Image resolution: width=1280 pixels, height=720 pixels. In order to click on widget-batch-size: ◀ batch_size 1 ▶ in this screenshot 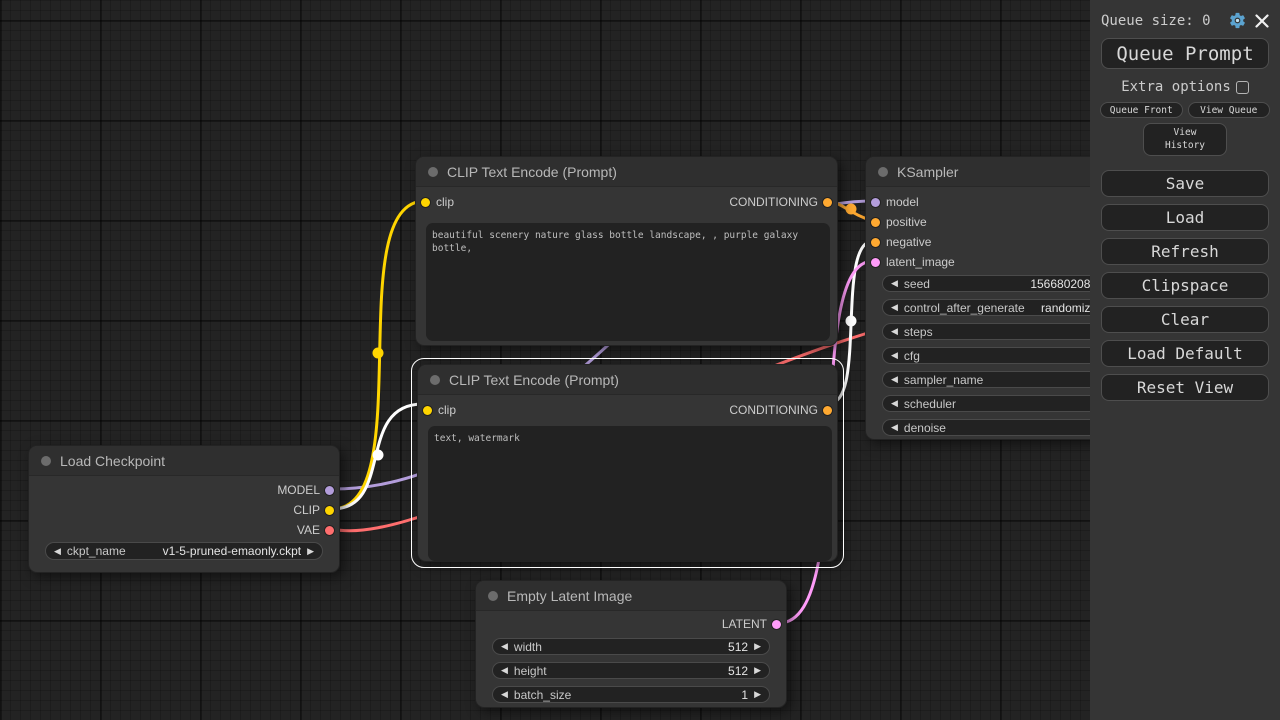, I will do `click(631, 694)`.